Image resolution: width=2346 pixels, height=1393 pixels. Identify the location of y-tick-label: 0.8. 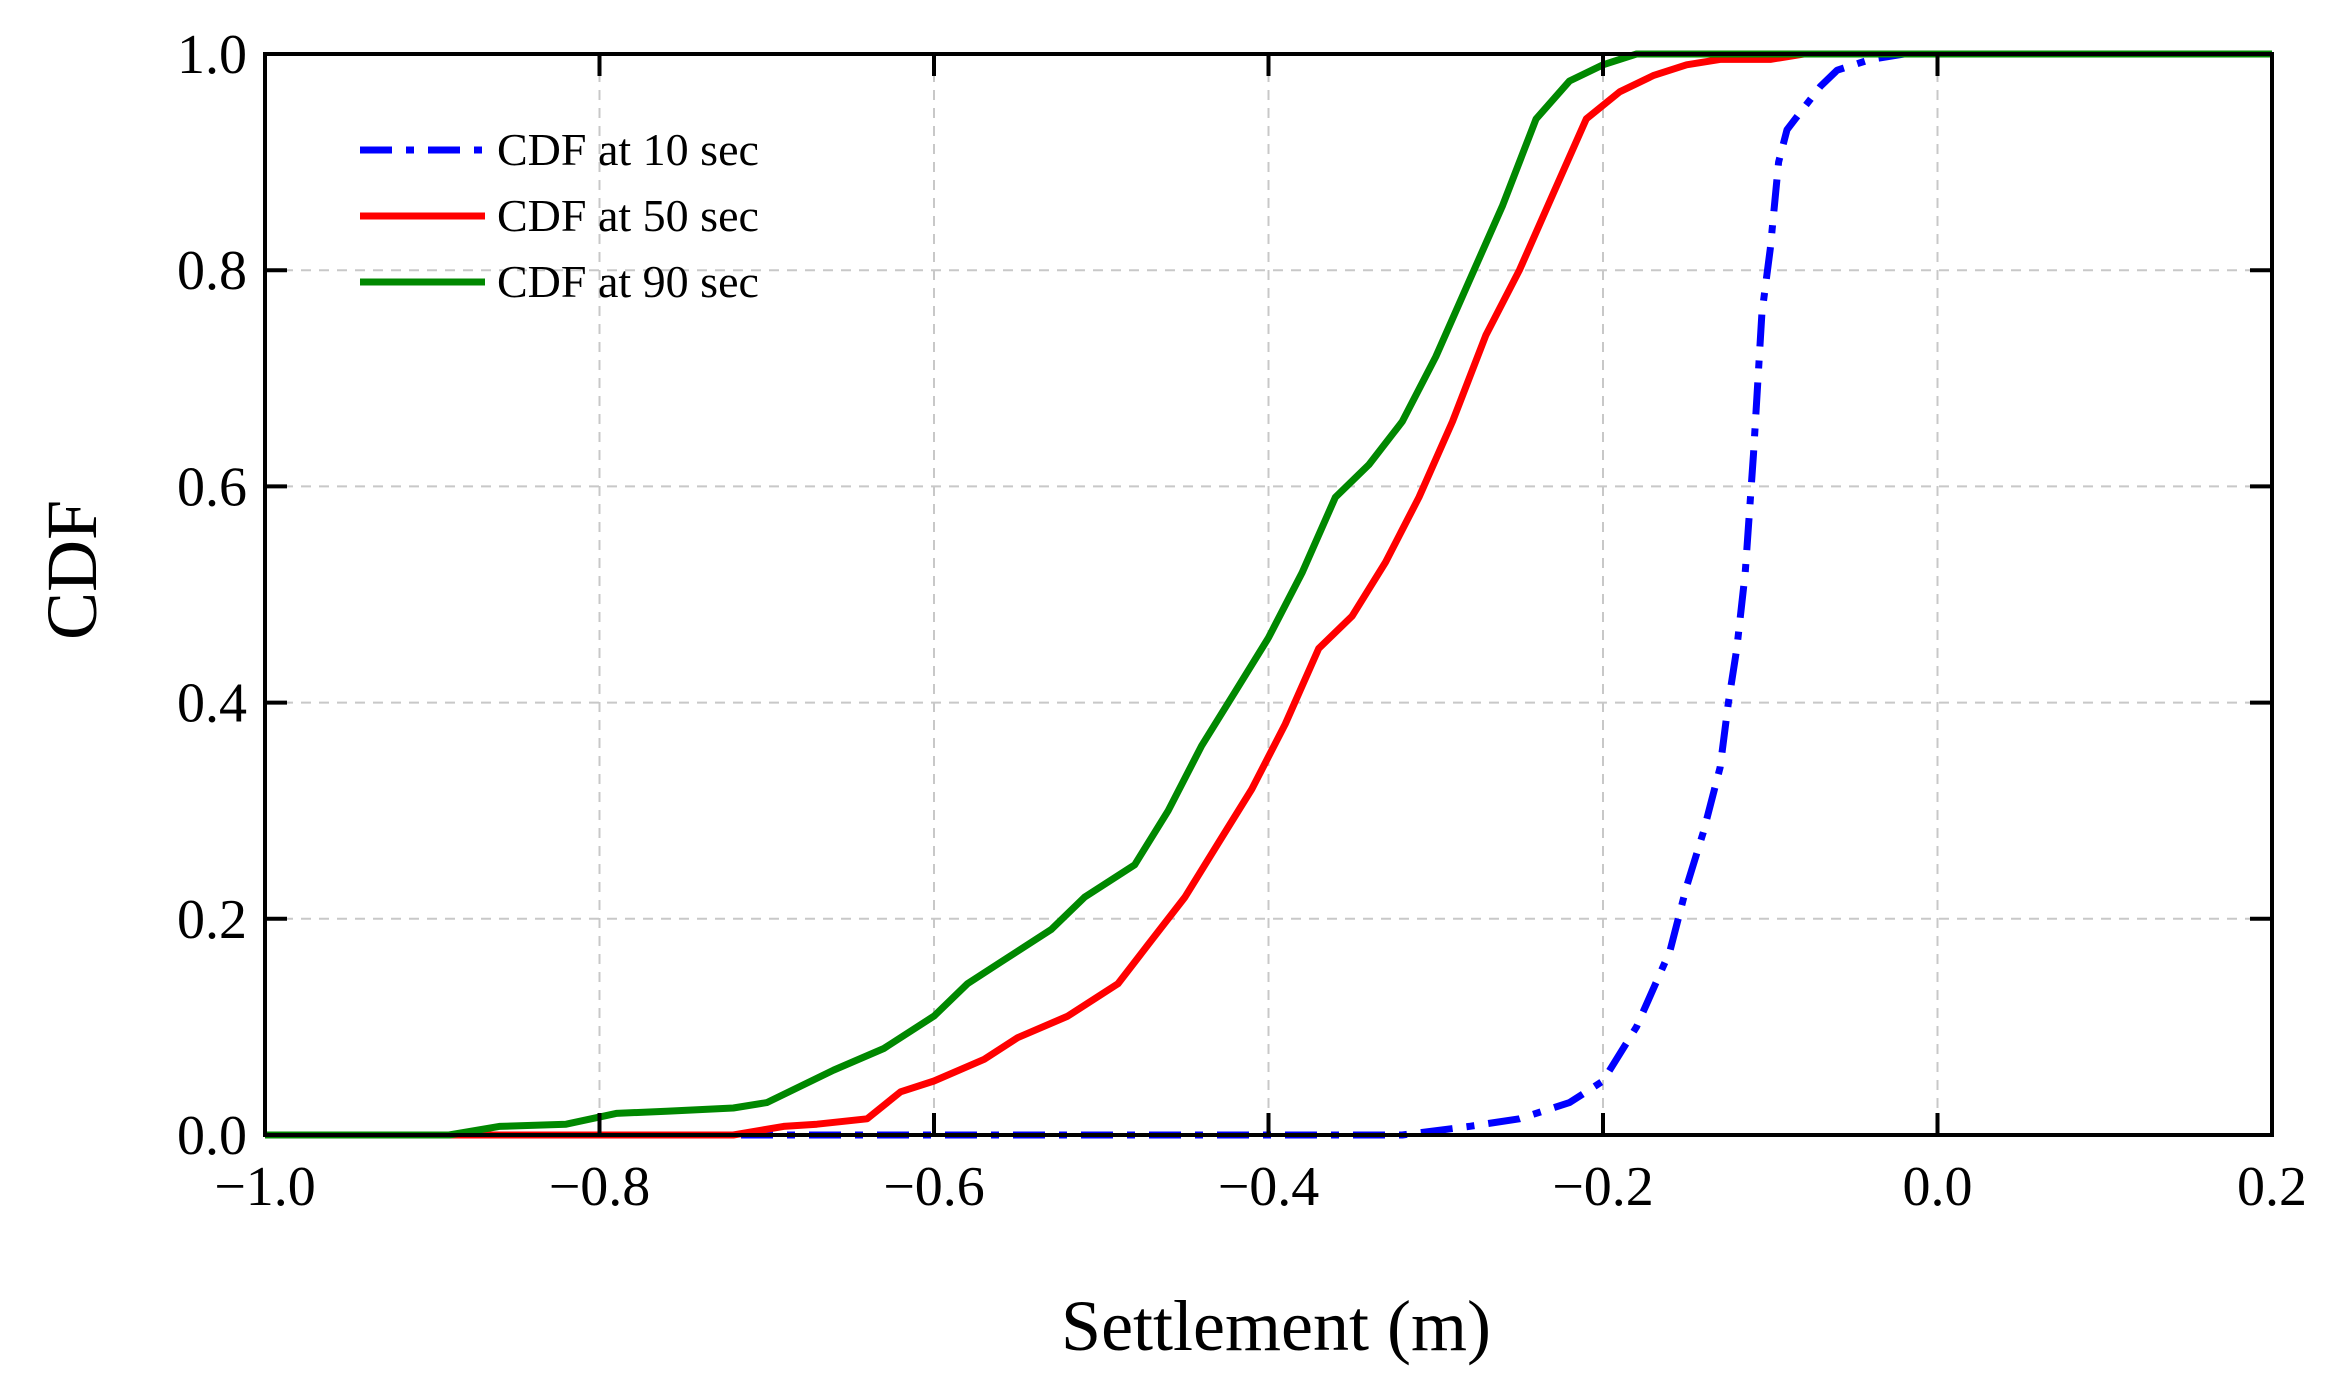
(212, 271).